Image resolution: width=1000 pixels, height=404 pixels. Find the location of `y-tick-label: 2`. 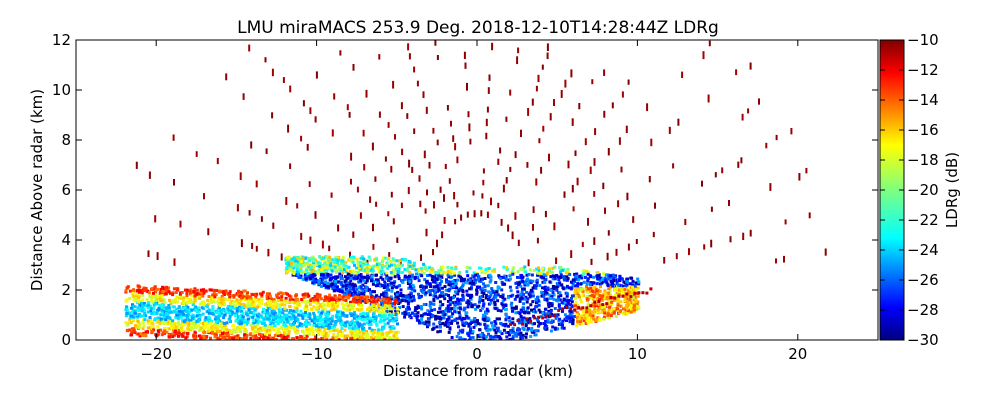

y-tick-label: 2 is located at coordinates (66, 290).